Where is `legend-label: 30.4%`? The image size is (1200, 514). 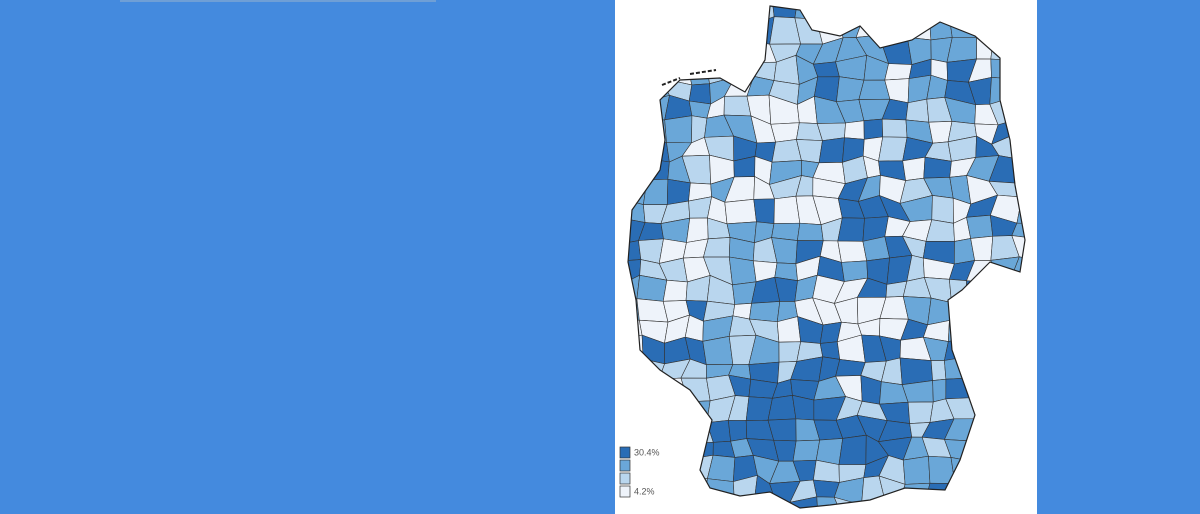 legend-label: 30.4% is located at coordinates (647, 452).